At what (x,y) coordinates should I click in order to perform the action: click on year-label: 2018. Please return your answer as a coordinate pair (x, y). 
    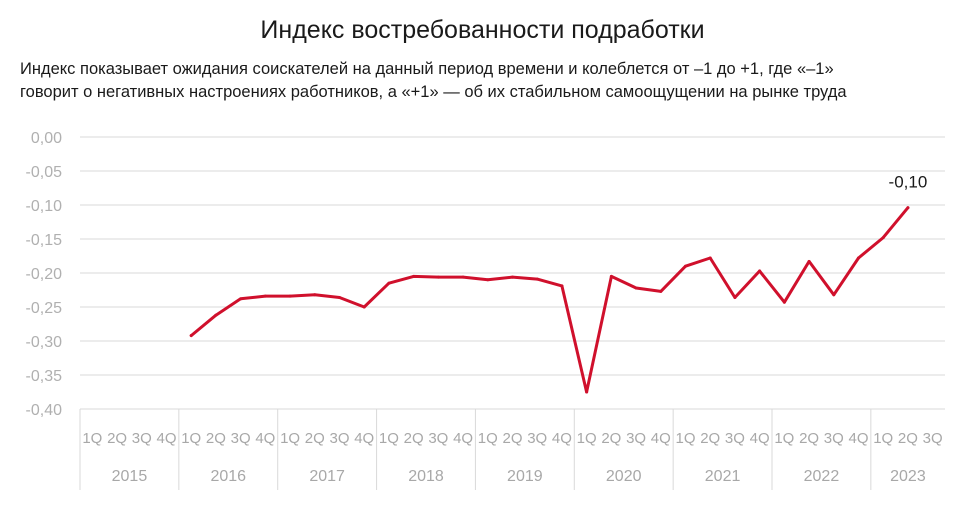
    Looking at the image, I should click on (426, 476).